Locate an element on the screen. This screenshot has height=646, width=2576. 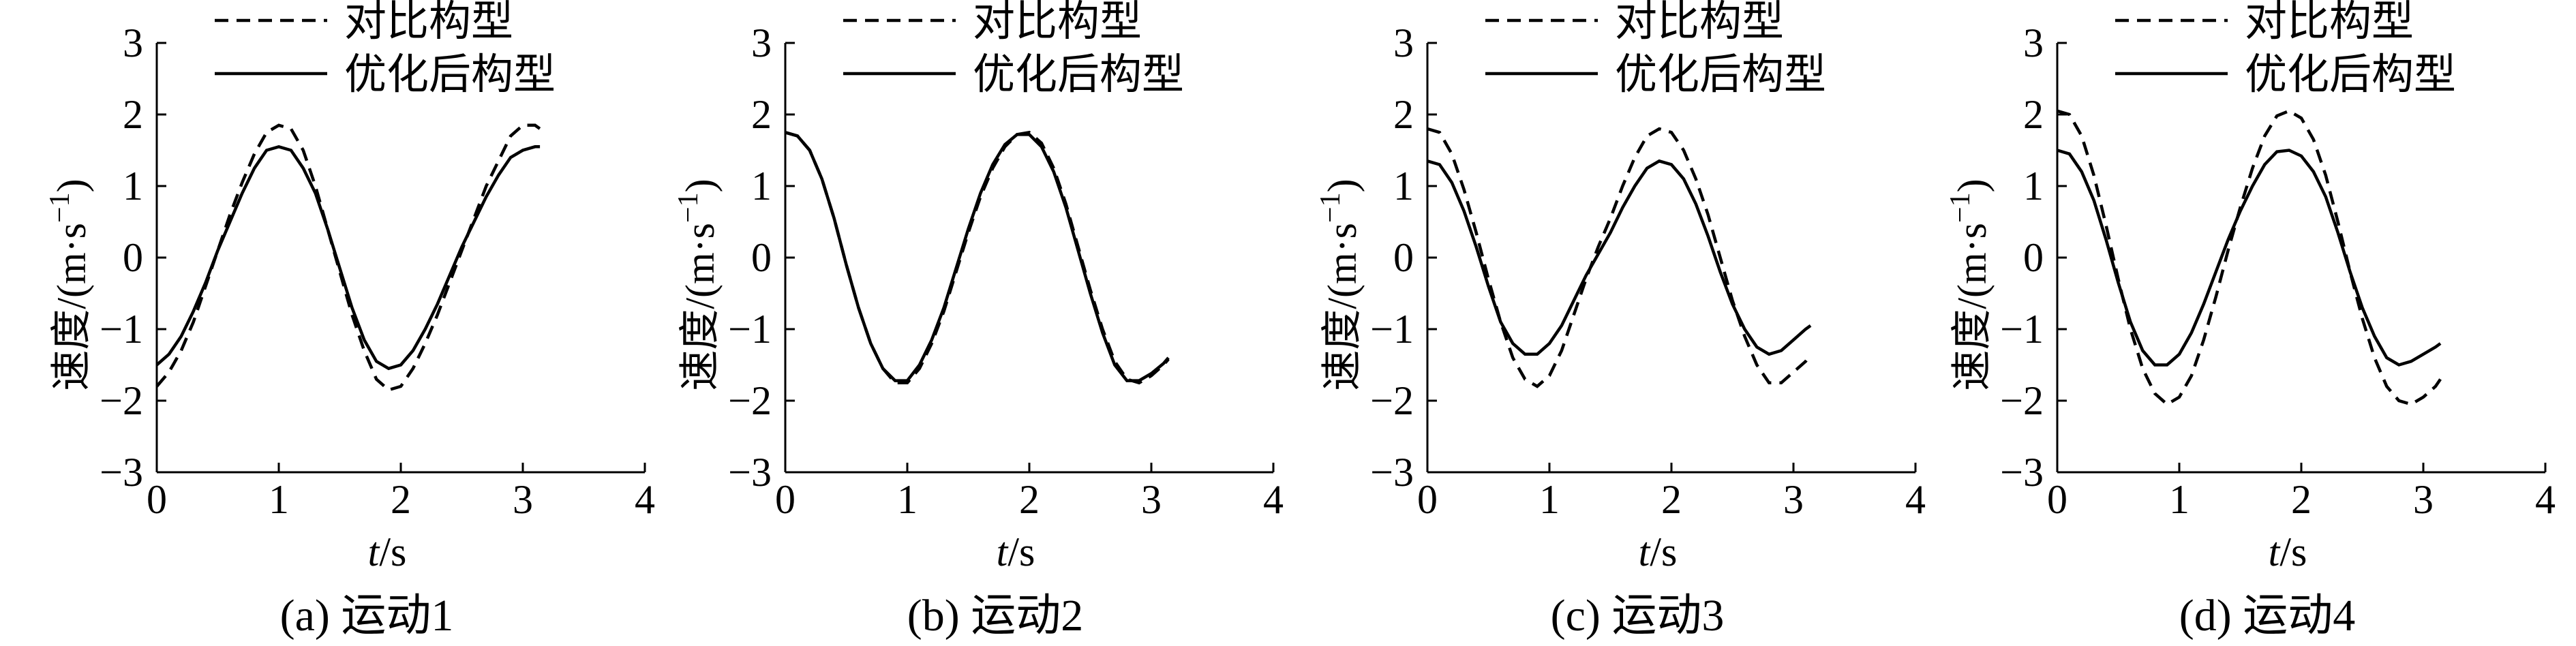
panel-caption: (c) 运动3 is located at coordinates (1638, 616).